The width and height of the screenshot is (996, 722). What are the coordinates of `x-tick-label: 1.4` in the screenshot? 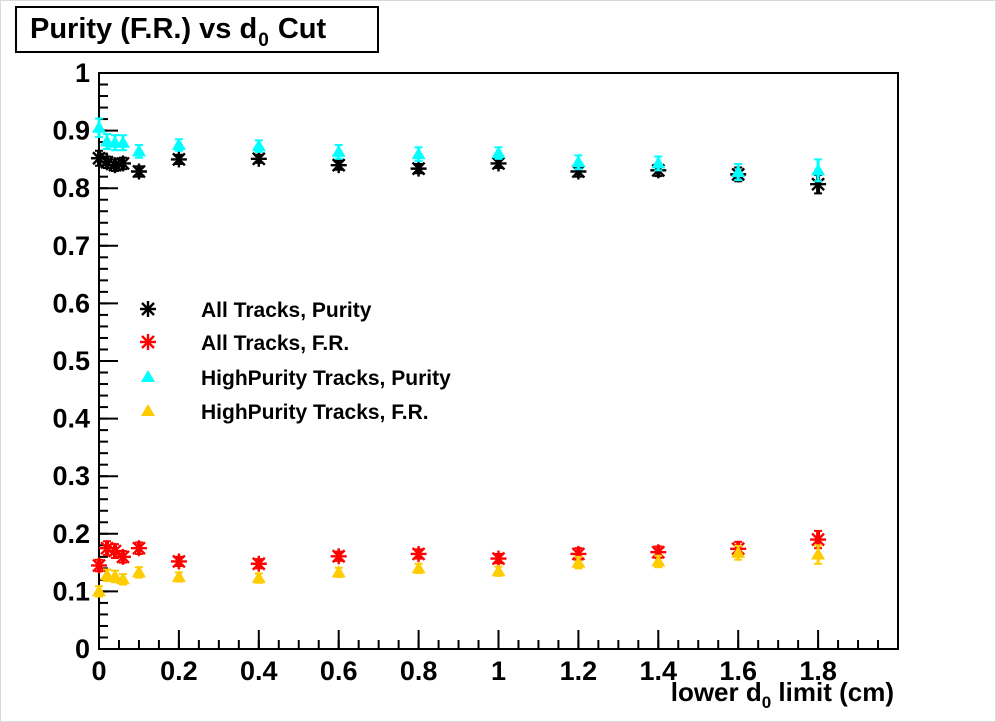 It's located at (659, 671).